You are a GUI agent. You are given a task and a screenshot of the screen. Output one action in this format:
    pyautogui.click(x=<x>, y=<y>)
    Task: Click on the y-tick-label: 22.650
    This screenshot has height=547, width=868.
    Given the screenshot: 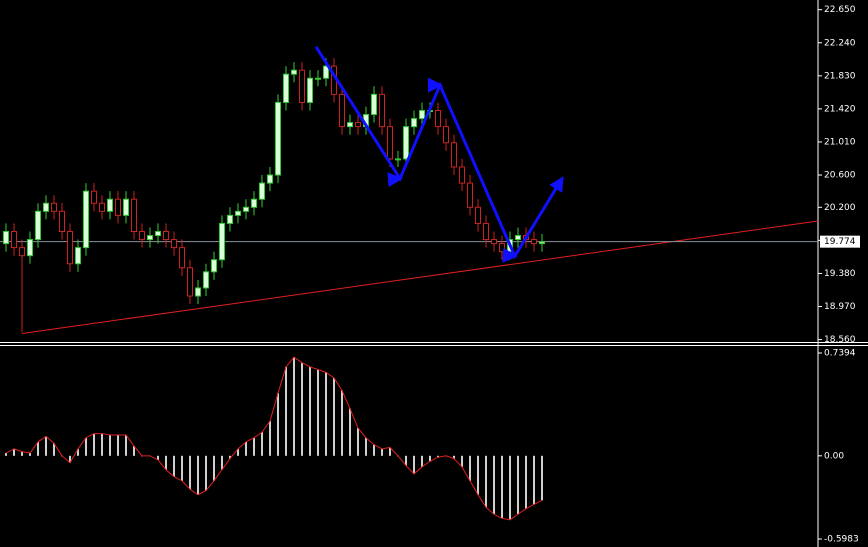 What is the action you would take?
    pyautogui.click(x=840, y=10)
    